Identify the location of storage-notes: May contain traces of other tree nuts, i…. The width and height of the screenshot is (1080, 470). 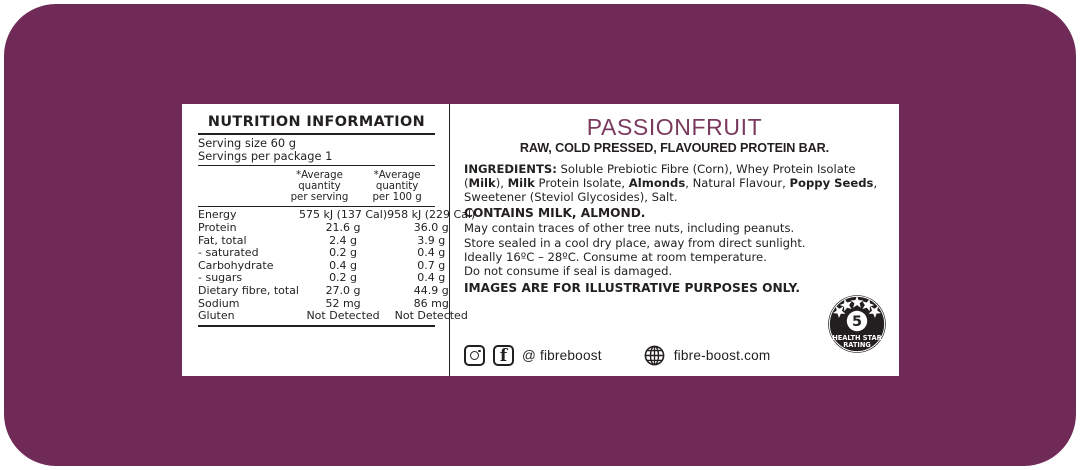
(674, 250).